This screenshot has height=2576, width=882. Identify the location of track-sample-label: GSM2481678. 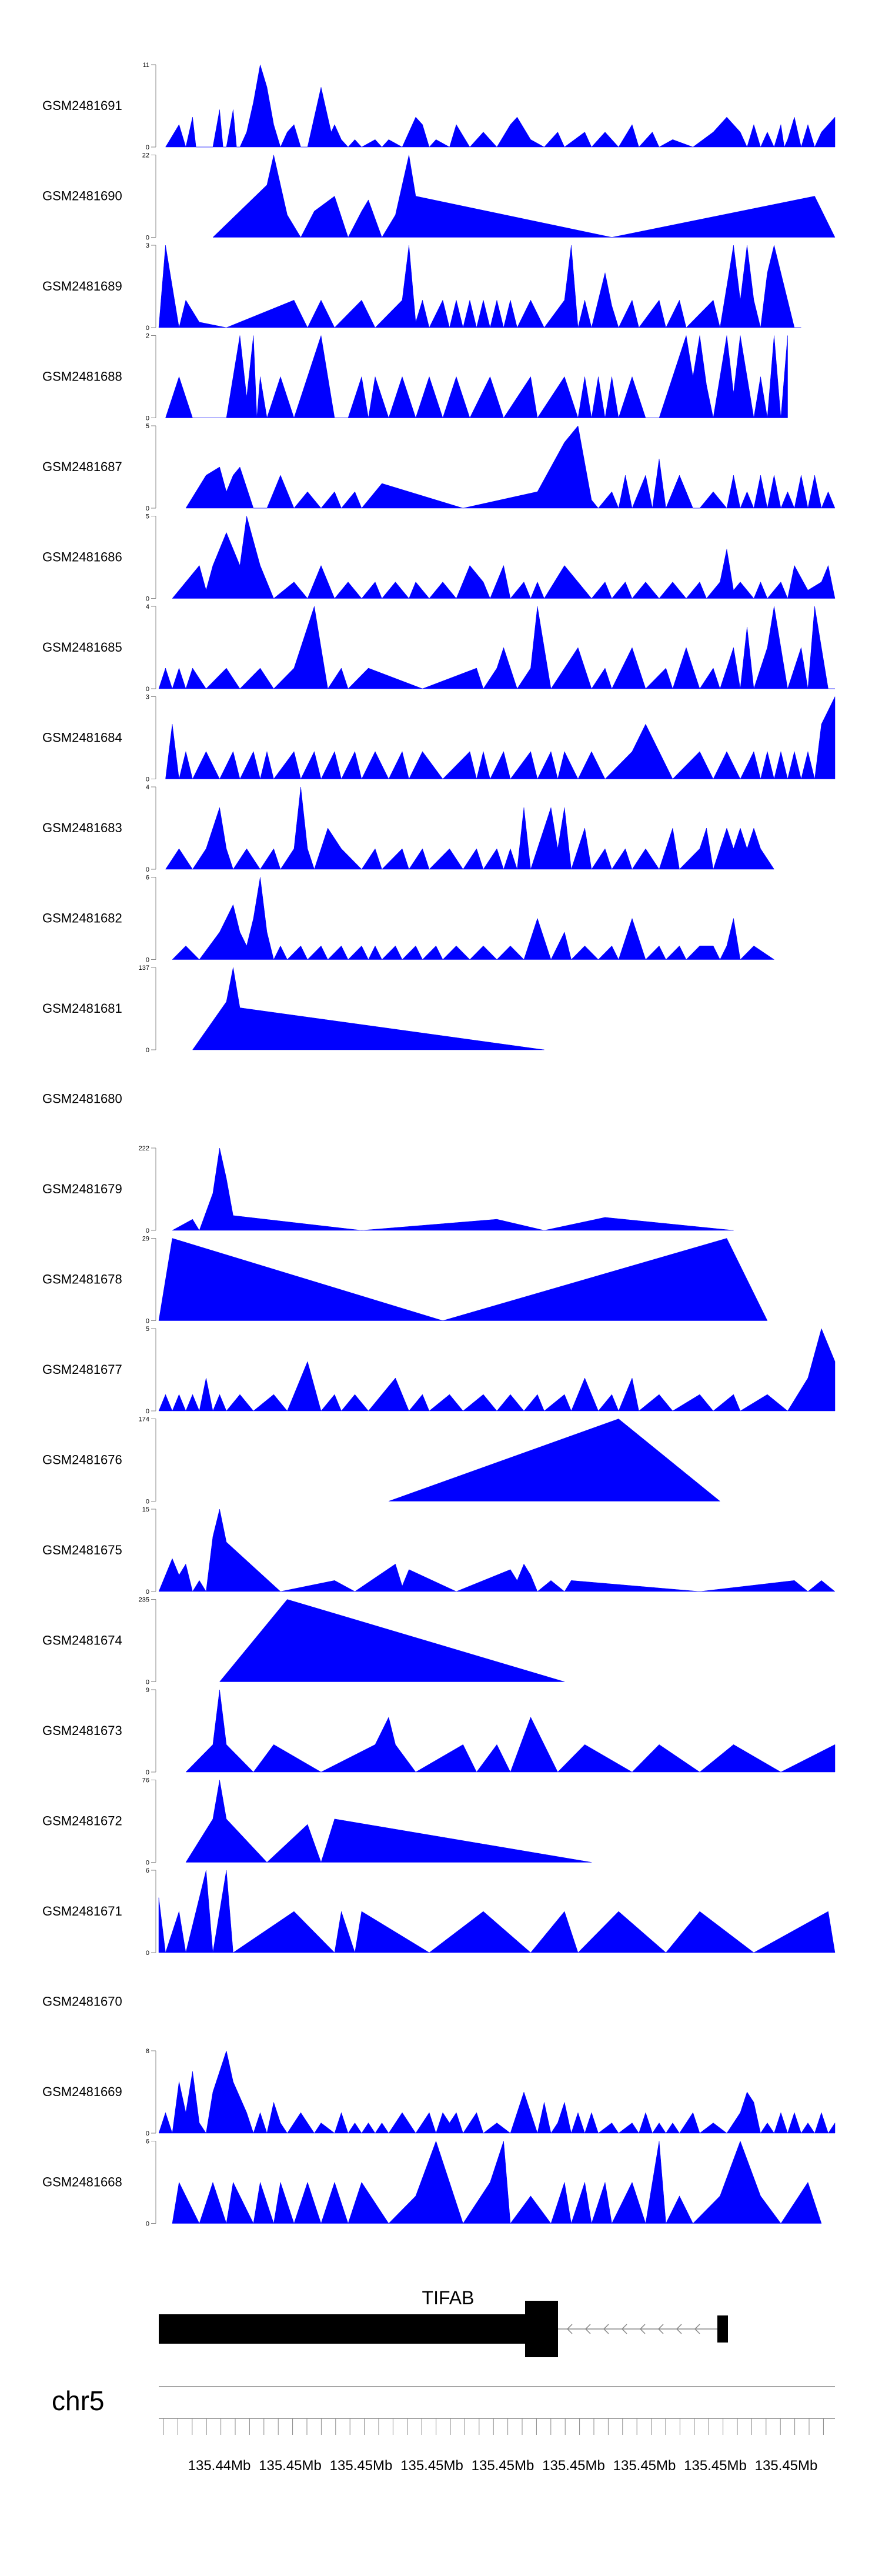
(82, 1279).